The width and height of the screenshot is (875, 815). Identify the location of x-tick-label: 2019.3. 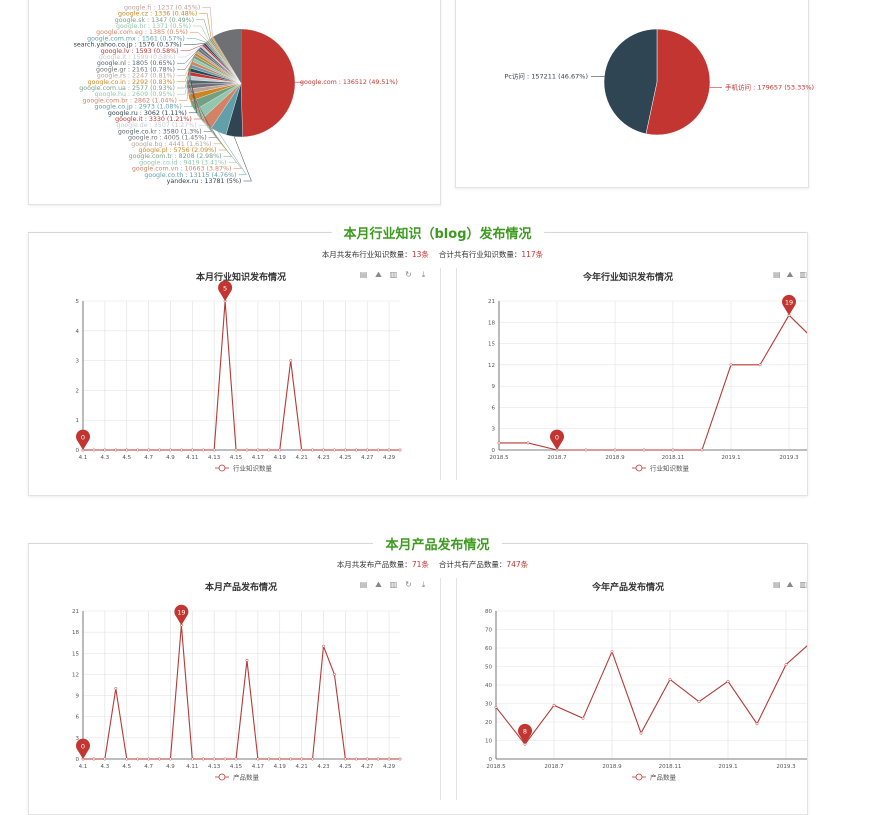
(786, 767).